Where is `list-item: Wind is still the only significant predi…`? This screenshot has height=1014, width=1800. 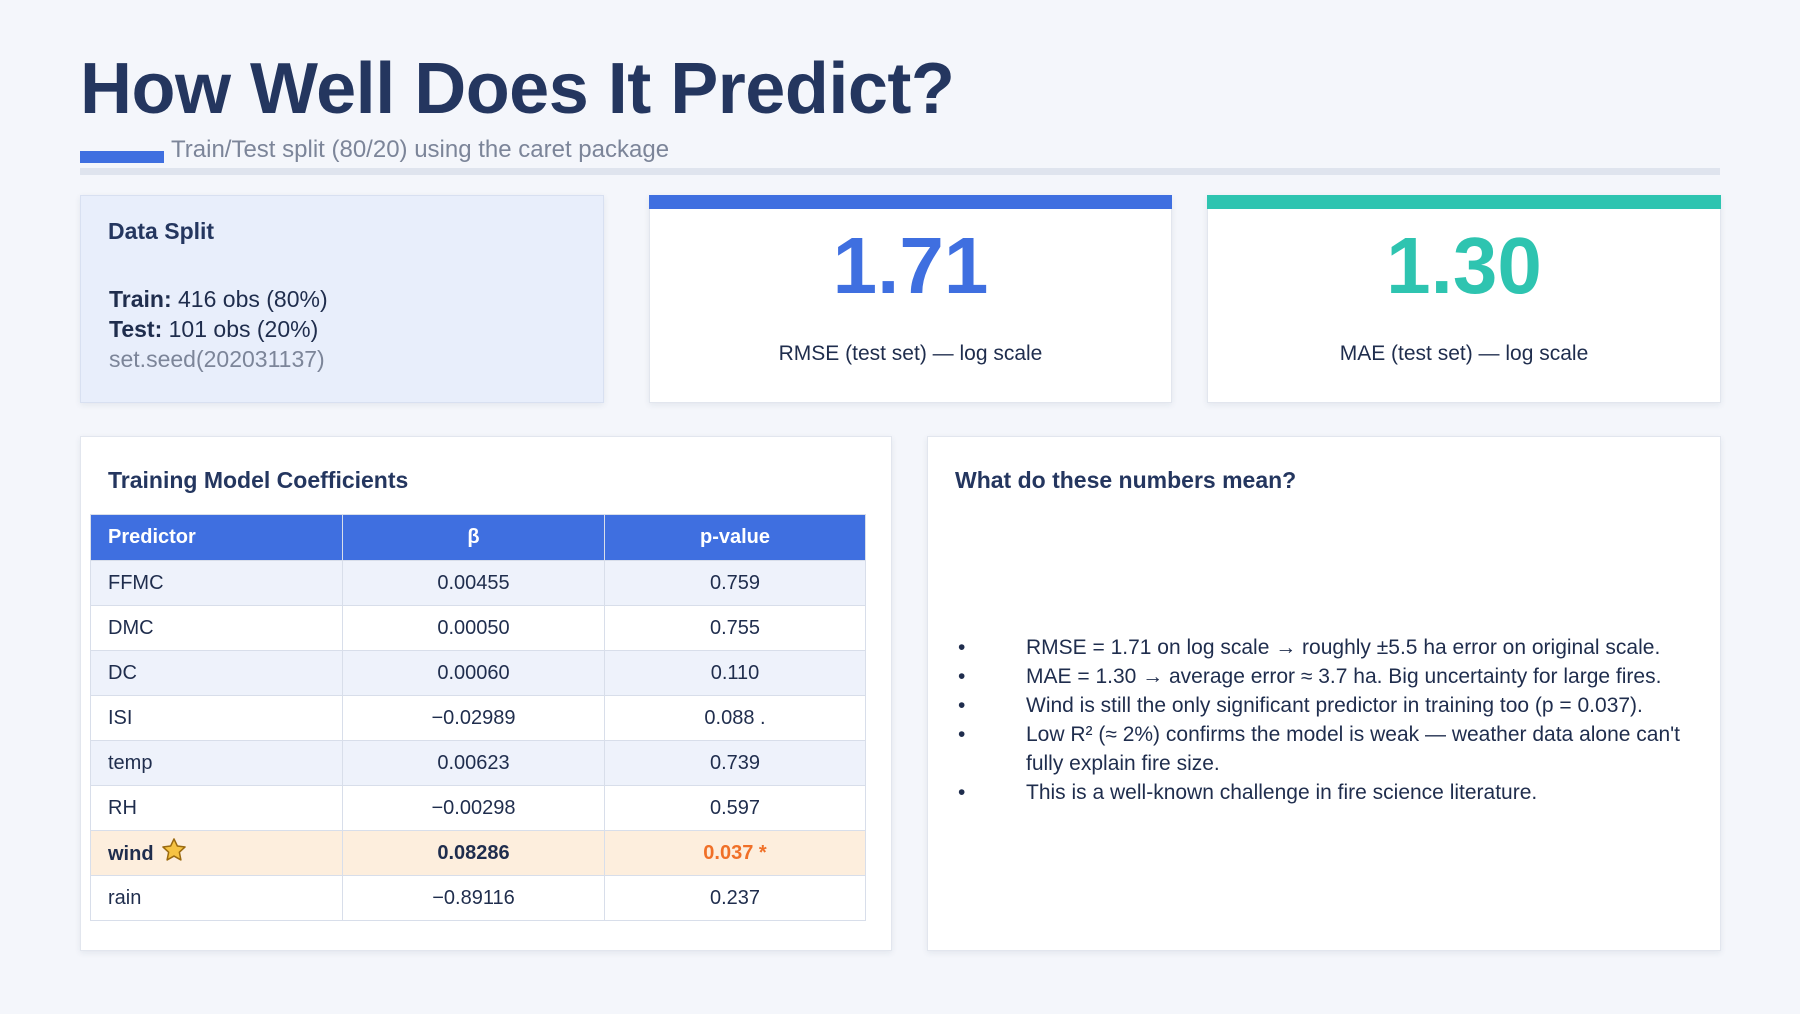 list-item: Wind is still the only significant predi… is located at coordinates (1322, 705).